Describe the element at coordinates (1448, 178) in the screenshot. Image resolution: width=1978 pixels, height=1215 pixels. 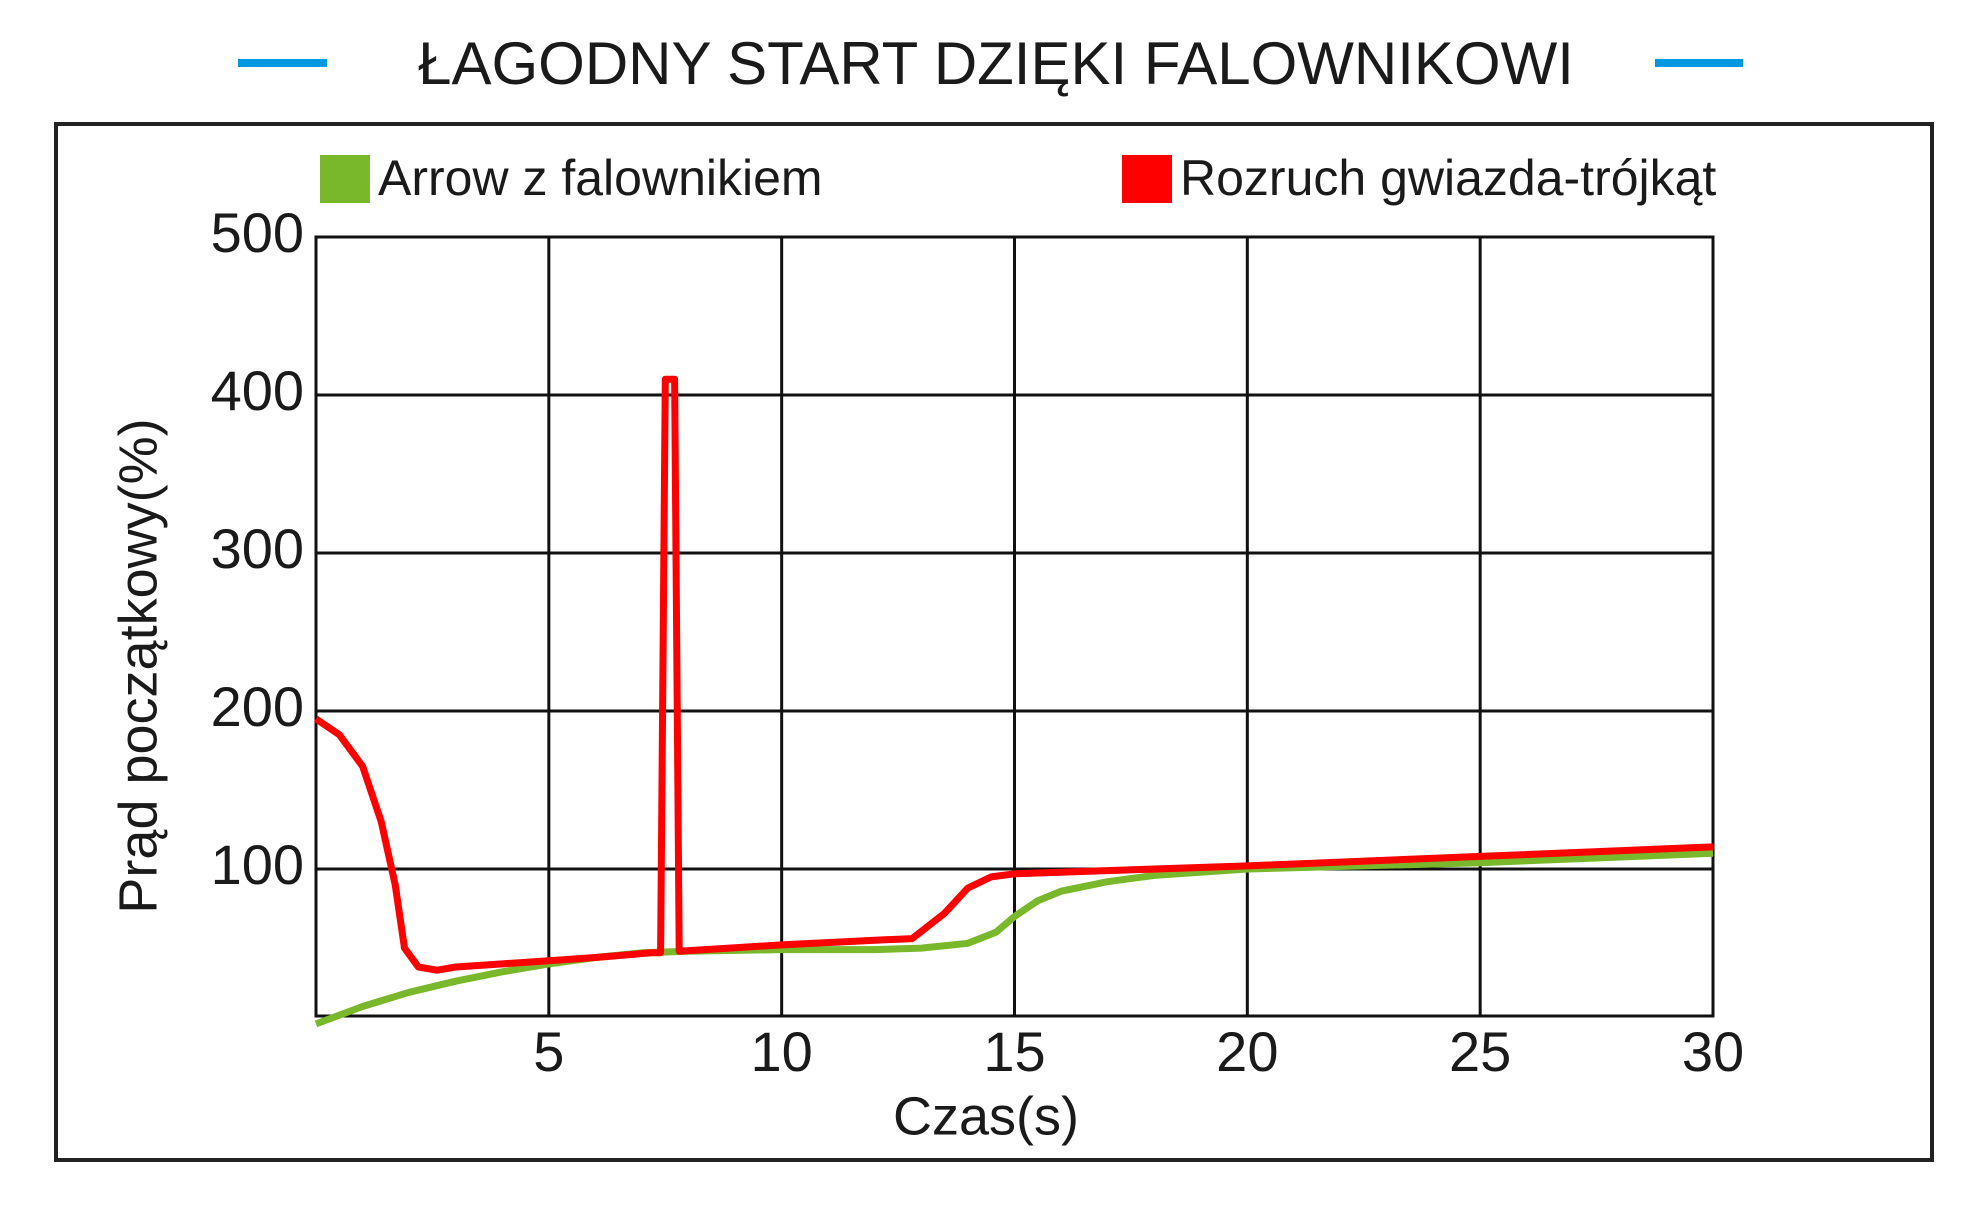
I see `legend-label: Rozruch gwiazda-trójkąt` at that location.